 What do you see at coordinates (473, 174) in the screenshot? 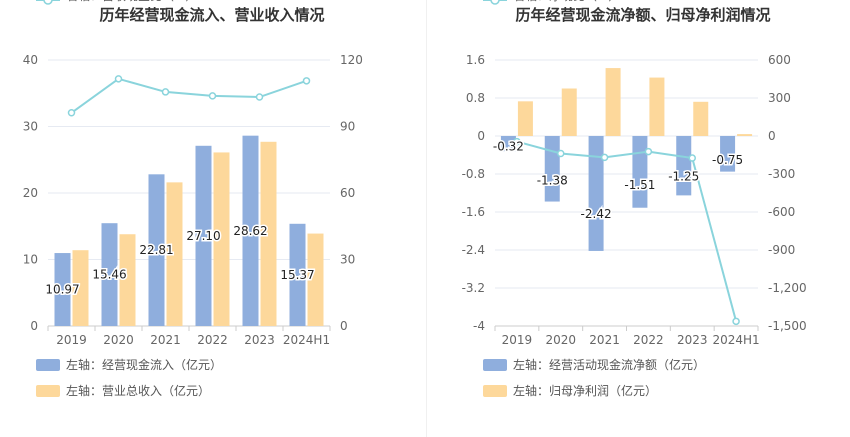
I see `y-left-tick-label: -0.8` at bounding box center [473, 174].